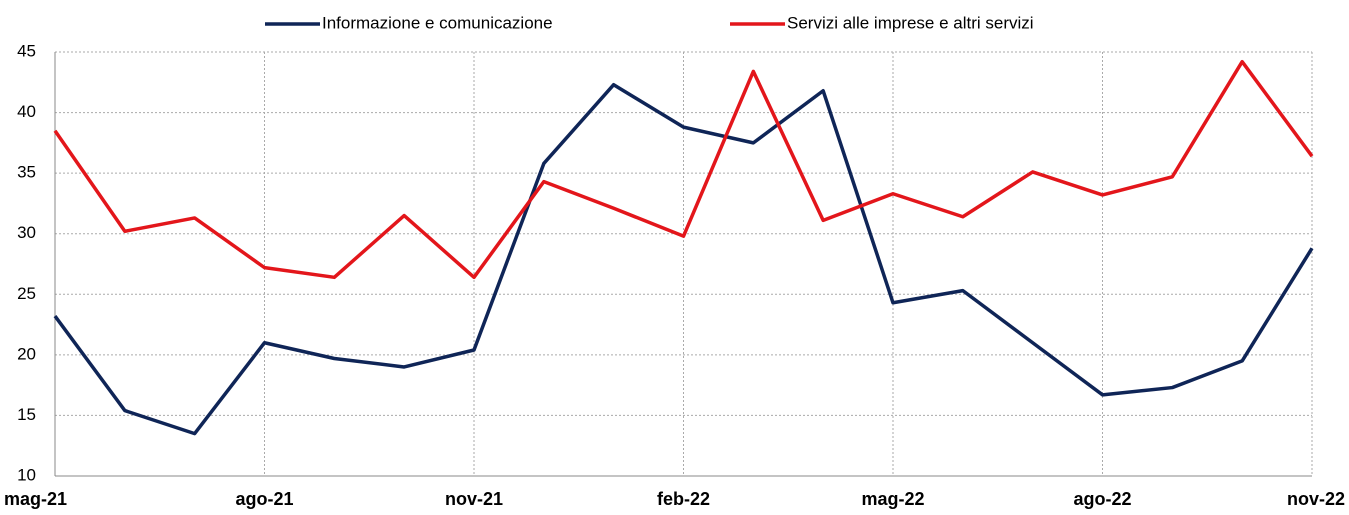 This screenshot has width=1349, height=515. What do you see at coordinates (474, 499) in the screenshot?
I see `x-tick-label: nov-21` at bounding box center [474, 499].